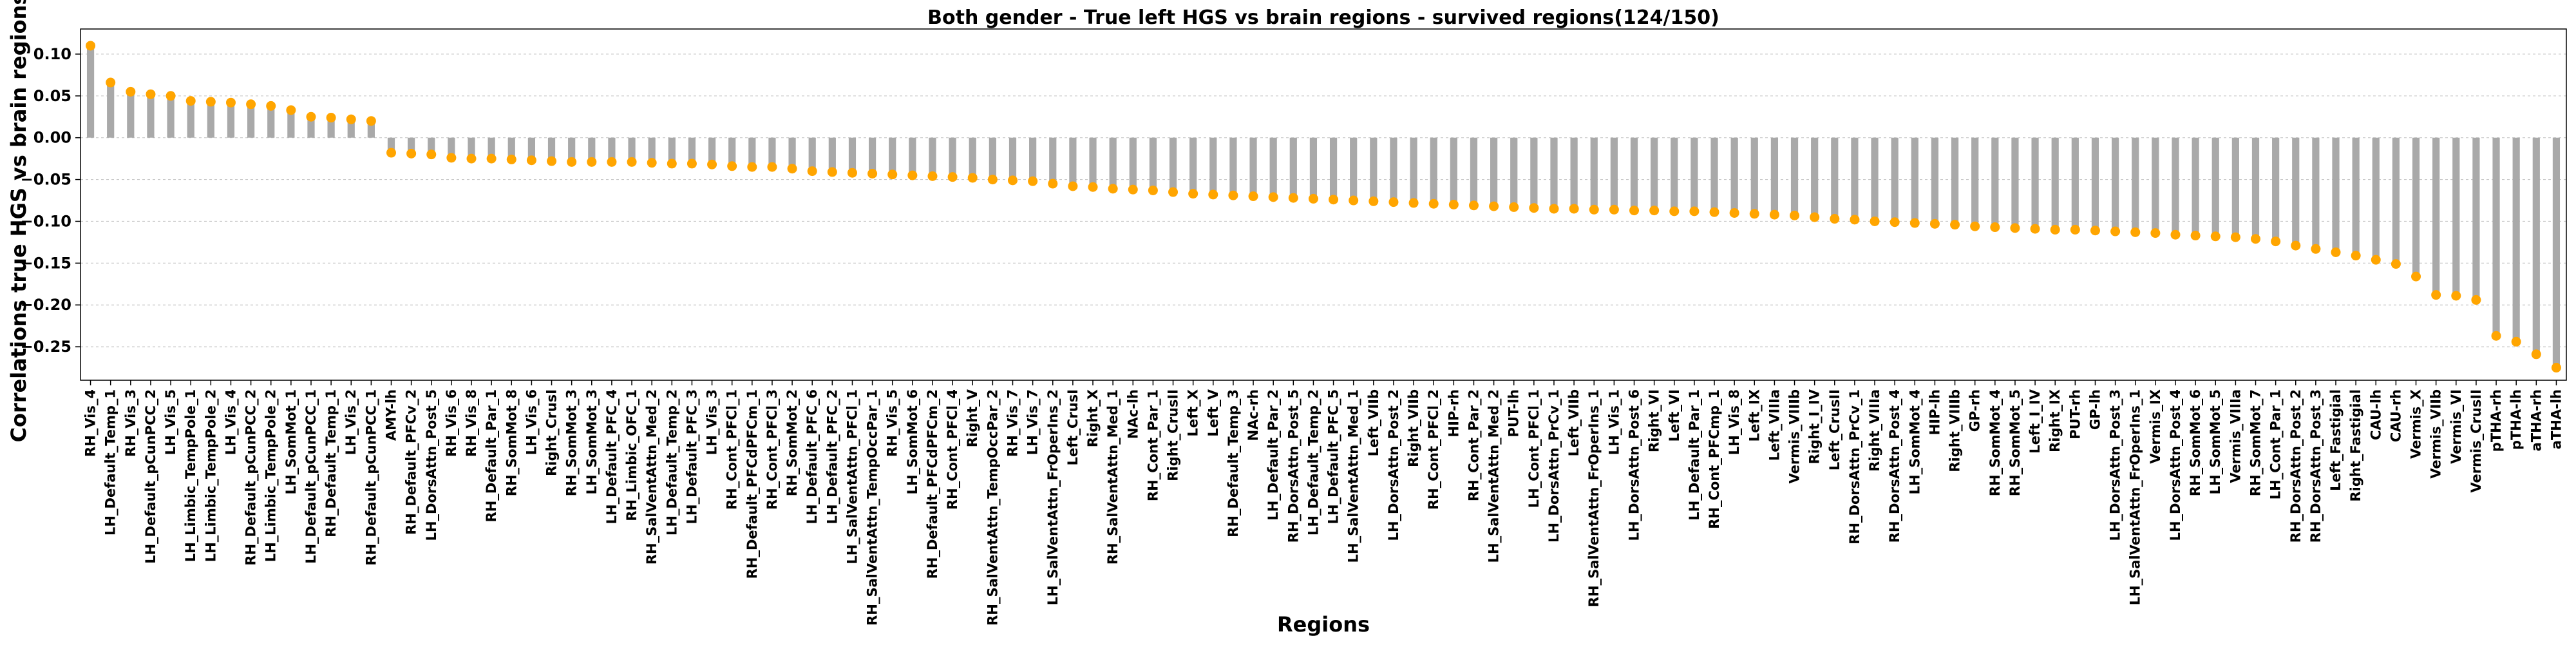  I want to click on x-tick-label: Left_CrusII, so click(1834, 429).